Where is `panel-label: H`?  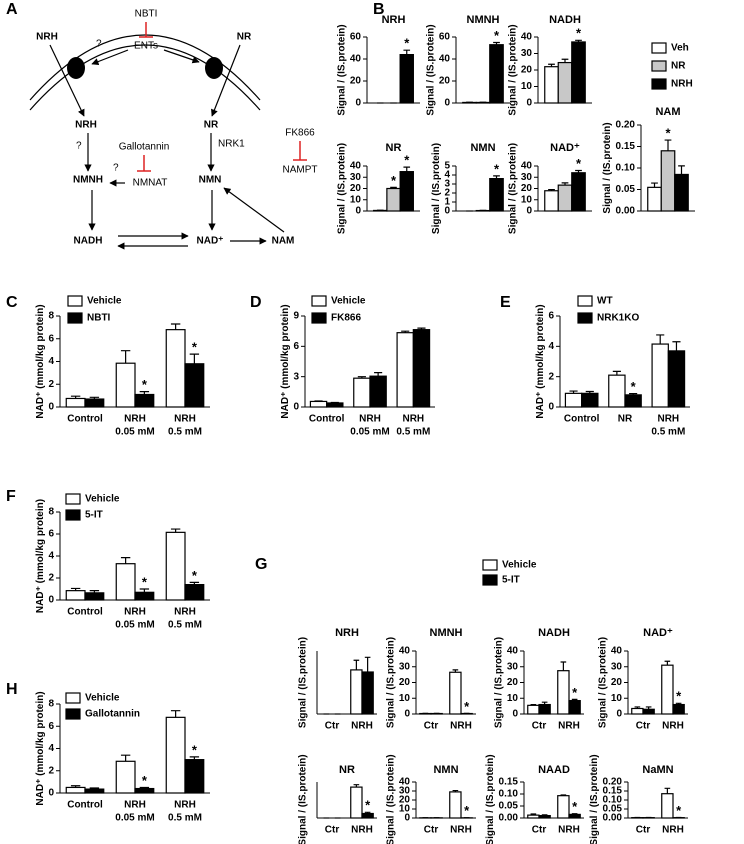
panel-label: H is located at coordinates (12, 689).